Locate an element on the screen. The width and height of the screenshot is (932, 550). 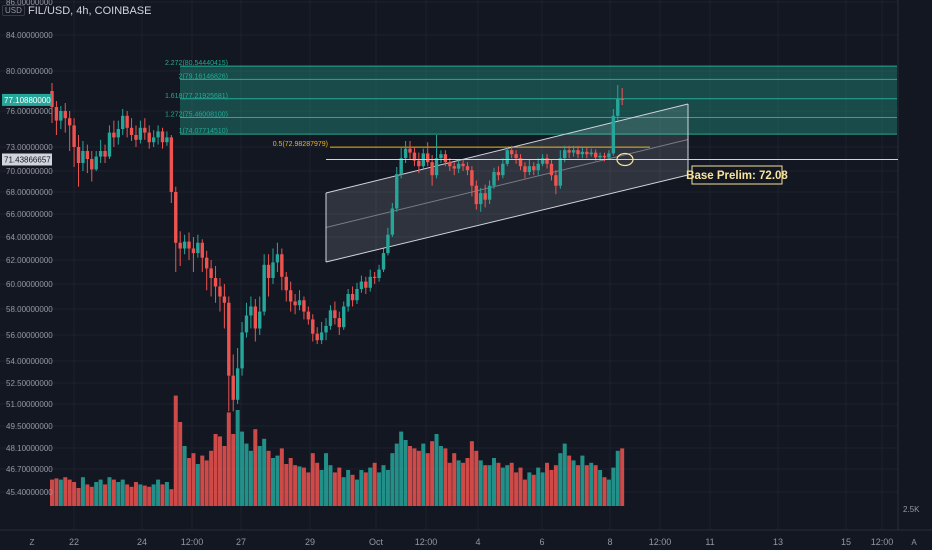
symbol-header: FIL/USD, 4h, COINBASE is located at coordinates (89, 11).